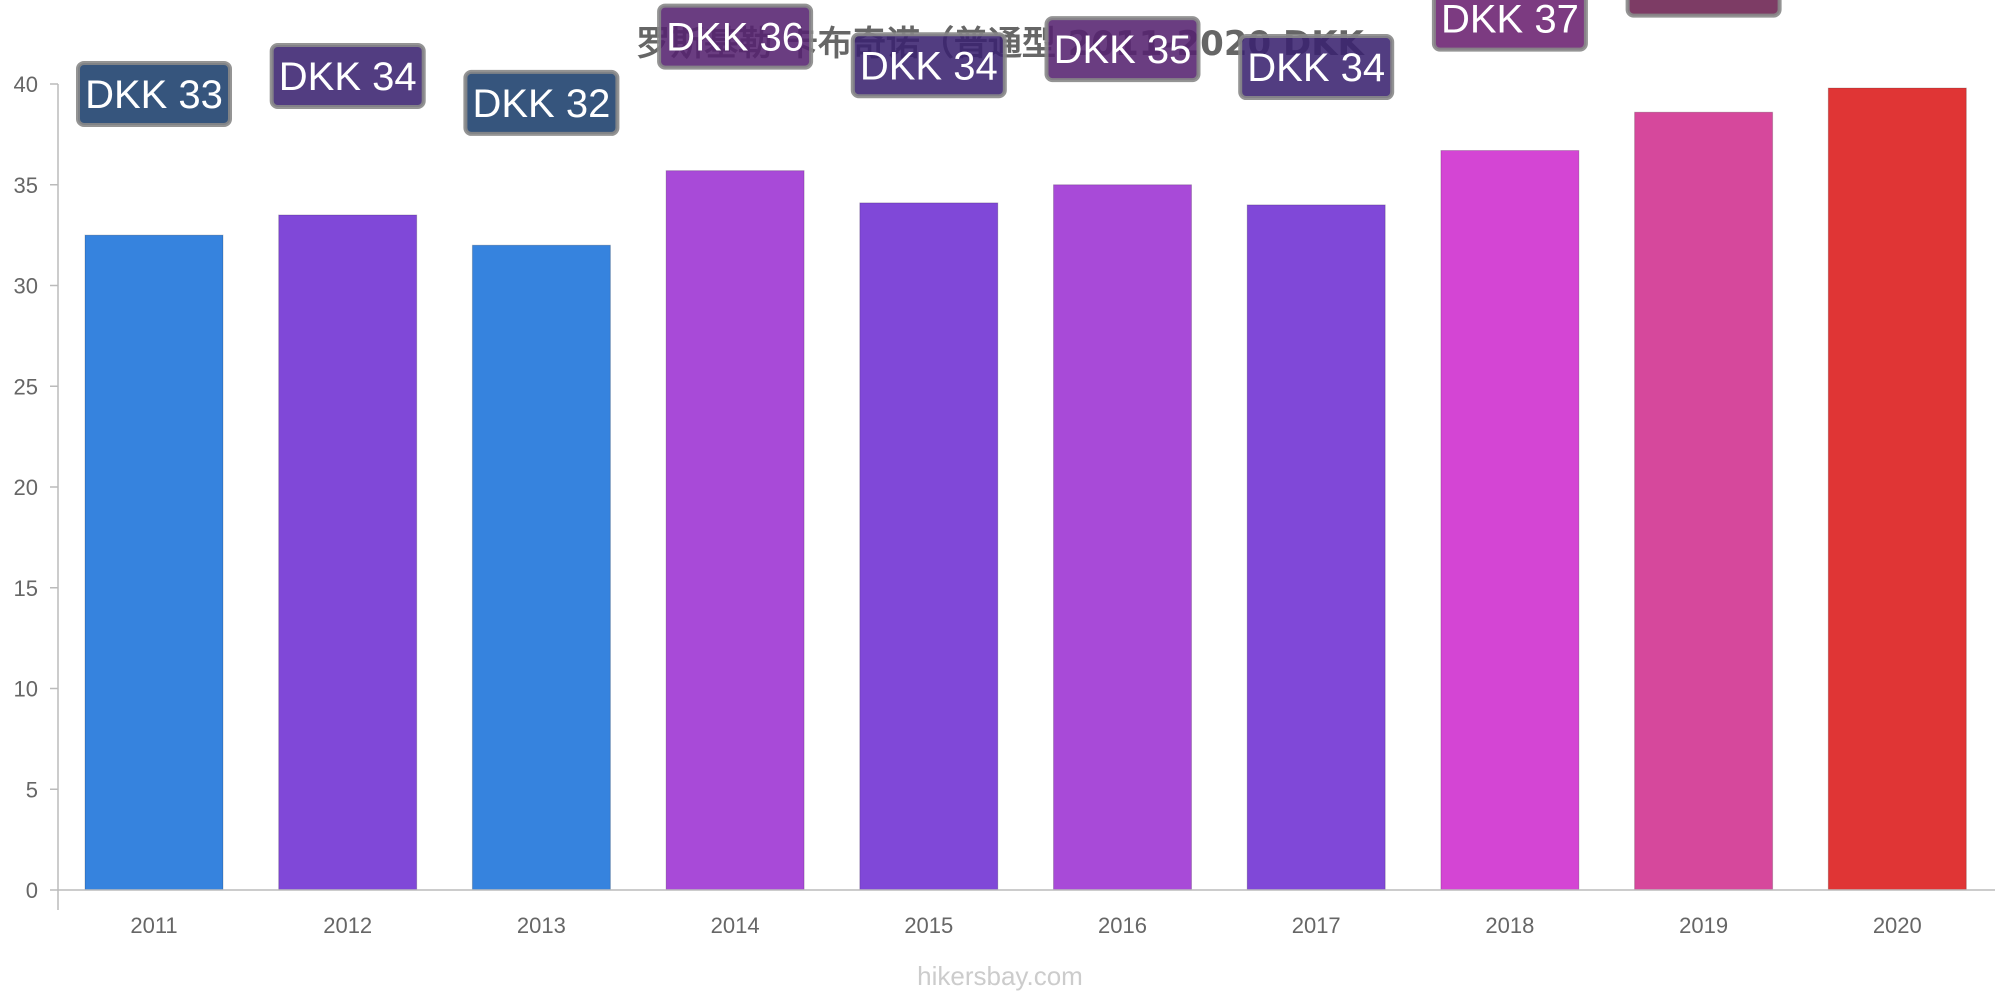 The width and height of the screenshot is (2000, 1000). I want to click on y-tick-label: 35, so click(26, 185).